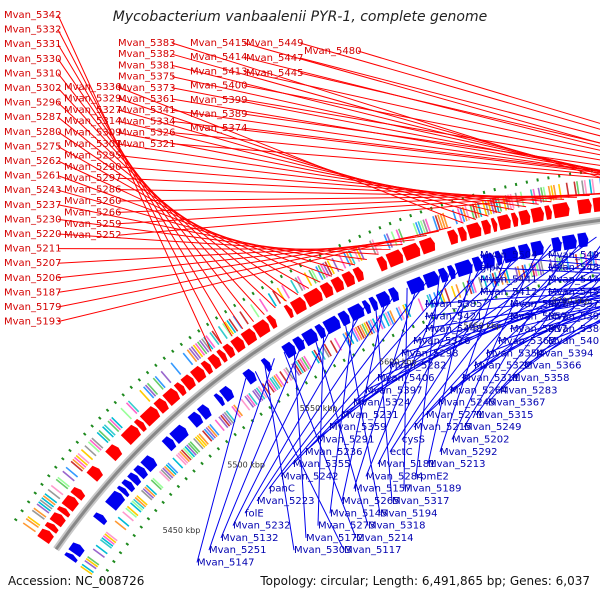  What do you see at coordinates (237, 550) in the screenshot?
I see `gene-label-reverse: Mvan_5251` at bounding box center [237, 550].